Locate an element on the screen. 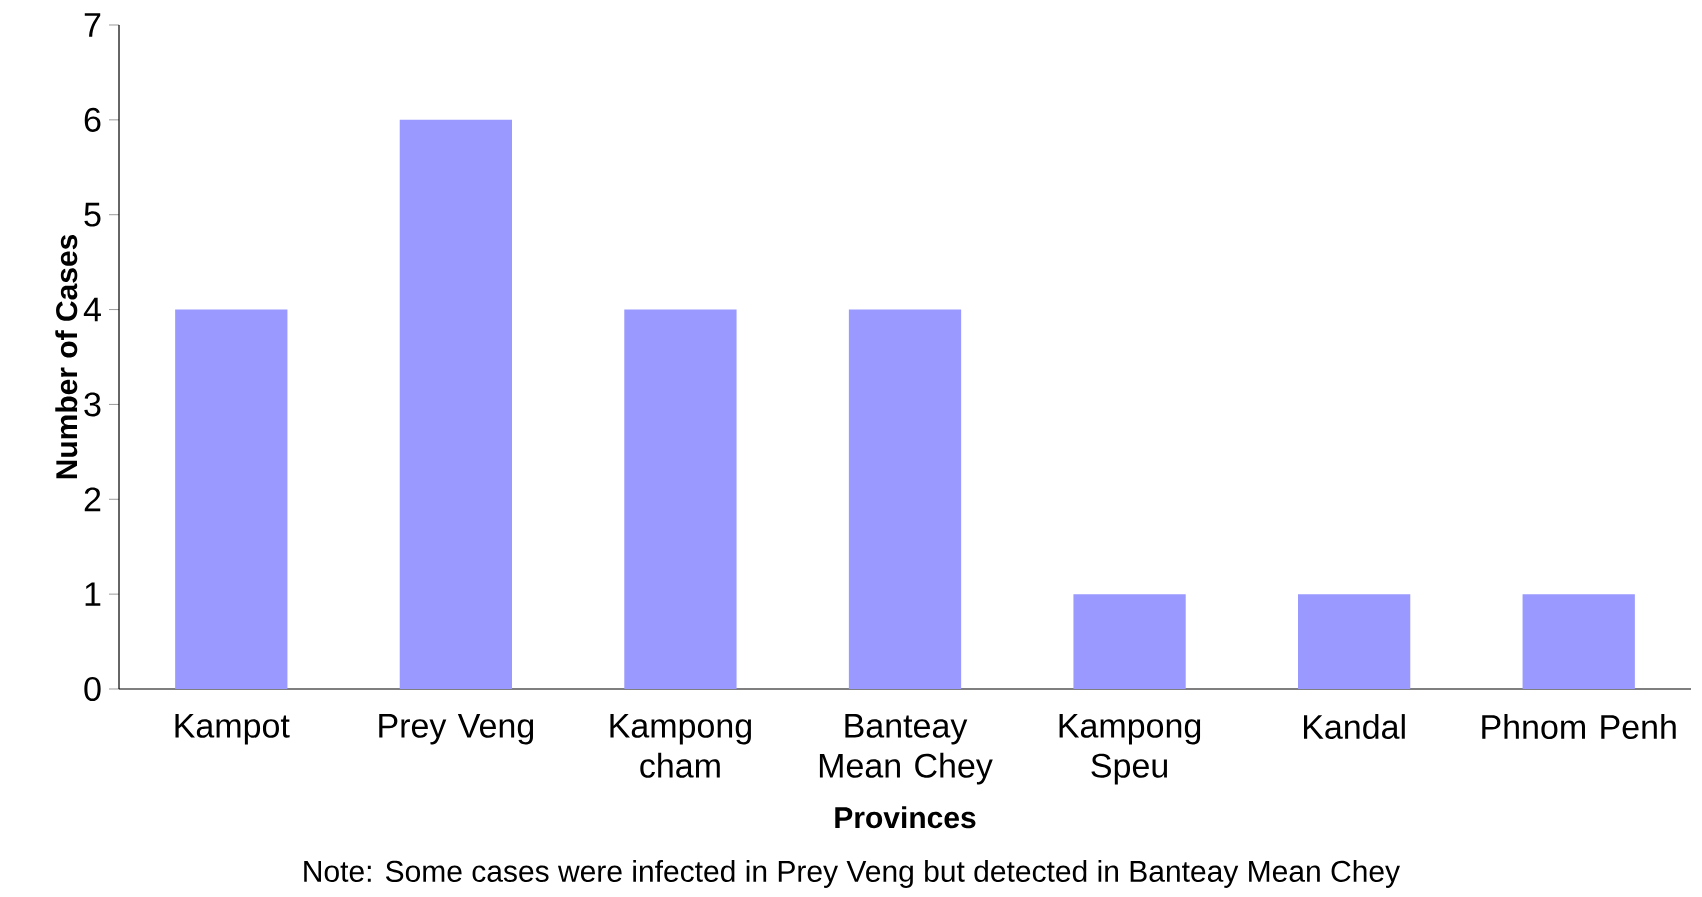  x-tick-label: Kandal is located at coordinates (1354, 727).